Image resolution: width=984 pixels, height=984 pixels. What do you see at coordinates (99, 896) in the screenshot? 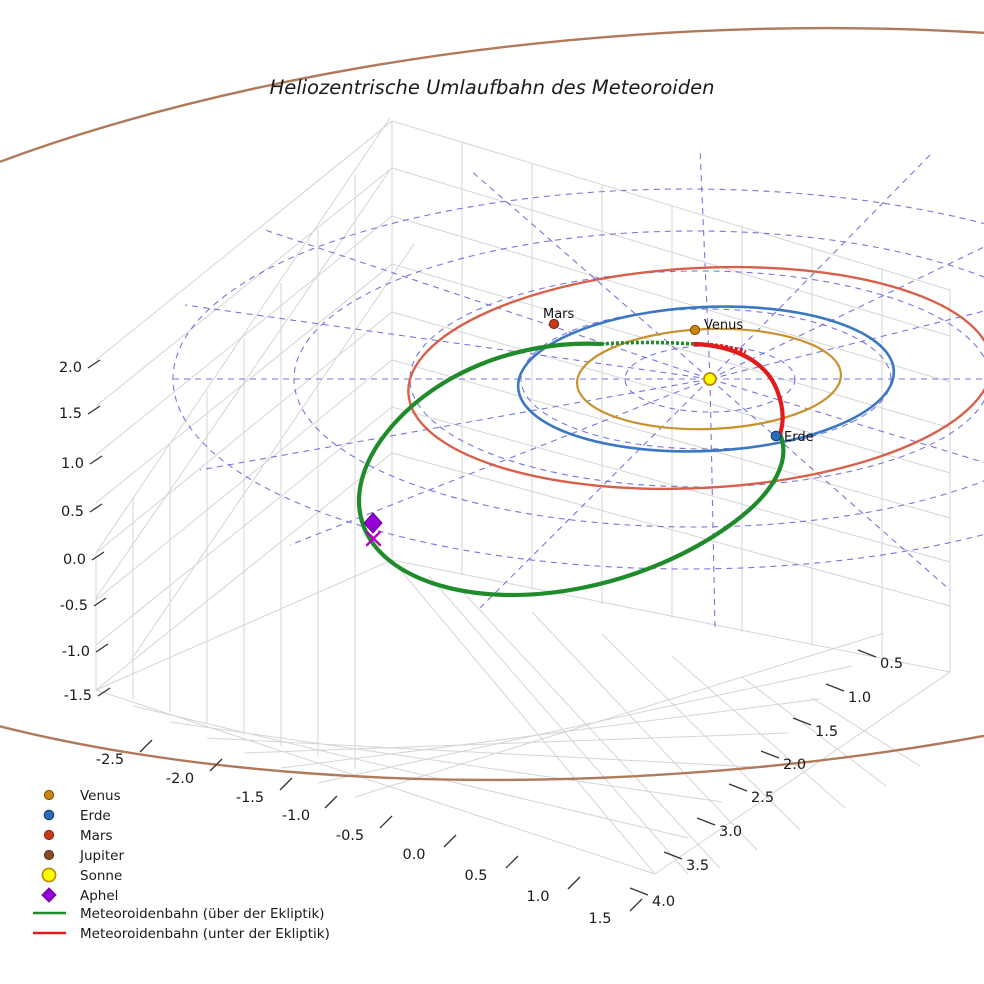
I see `legend-label: Aphel` at bounding box center [99, 896].